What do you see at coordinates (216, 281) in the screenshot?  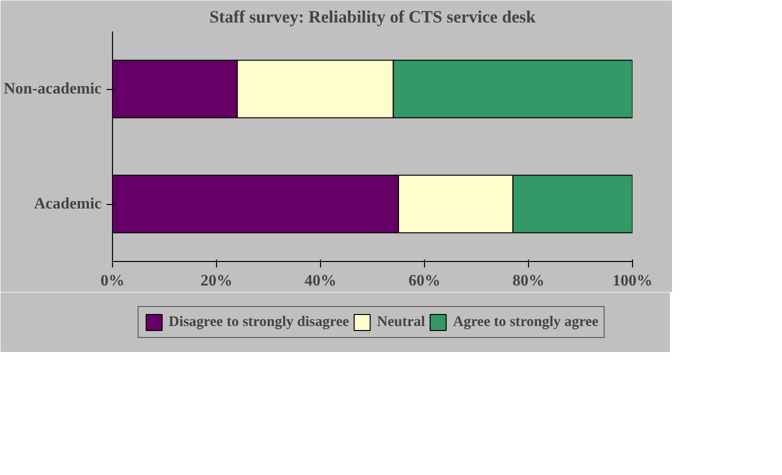 I see `x-tick-label: 20%` at bounding box center [216, 281].